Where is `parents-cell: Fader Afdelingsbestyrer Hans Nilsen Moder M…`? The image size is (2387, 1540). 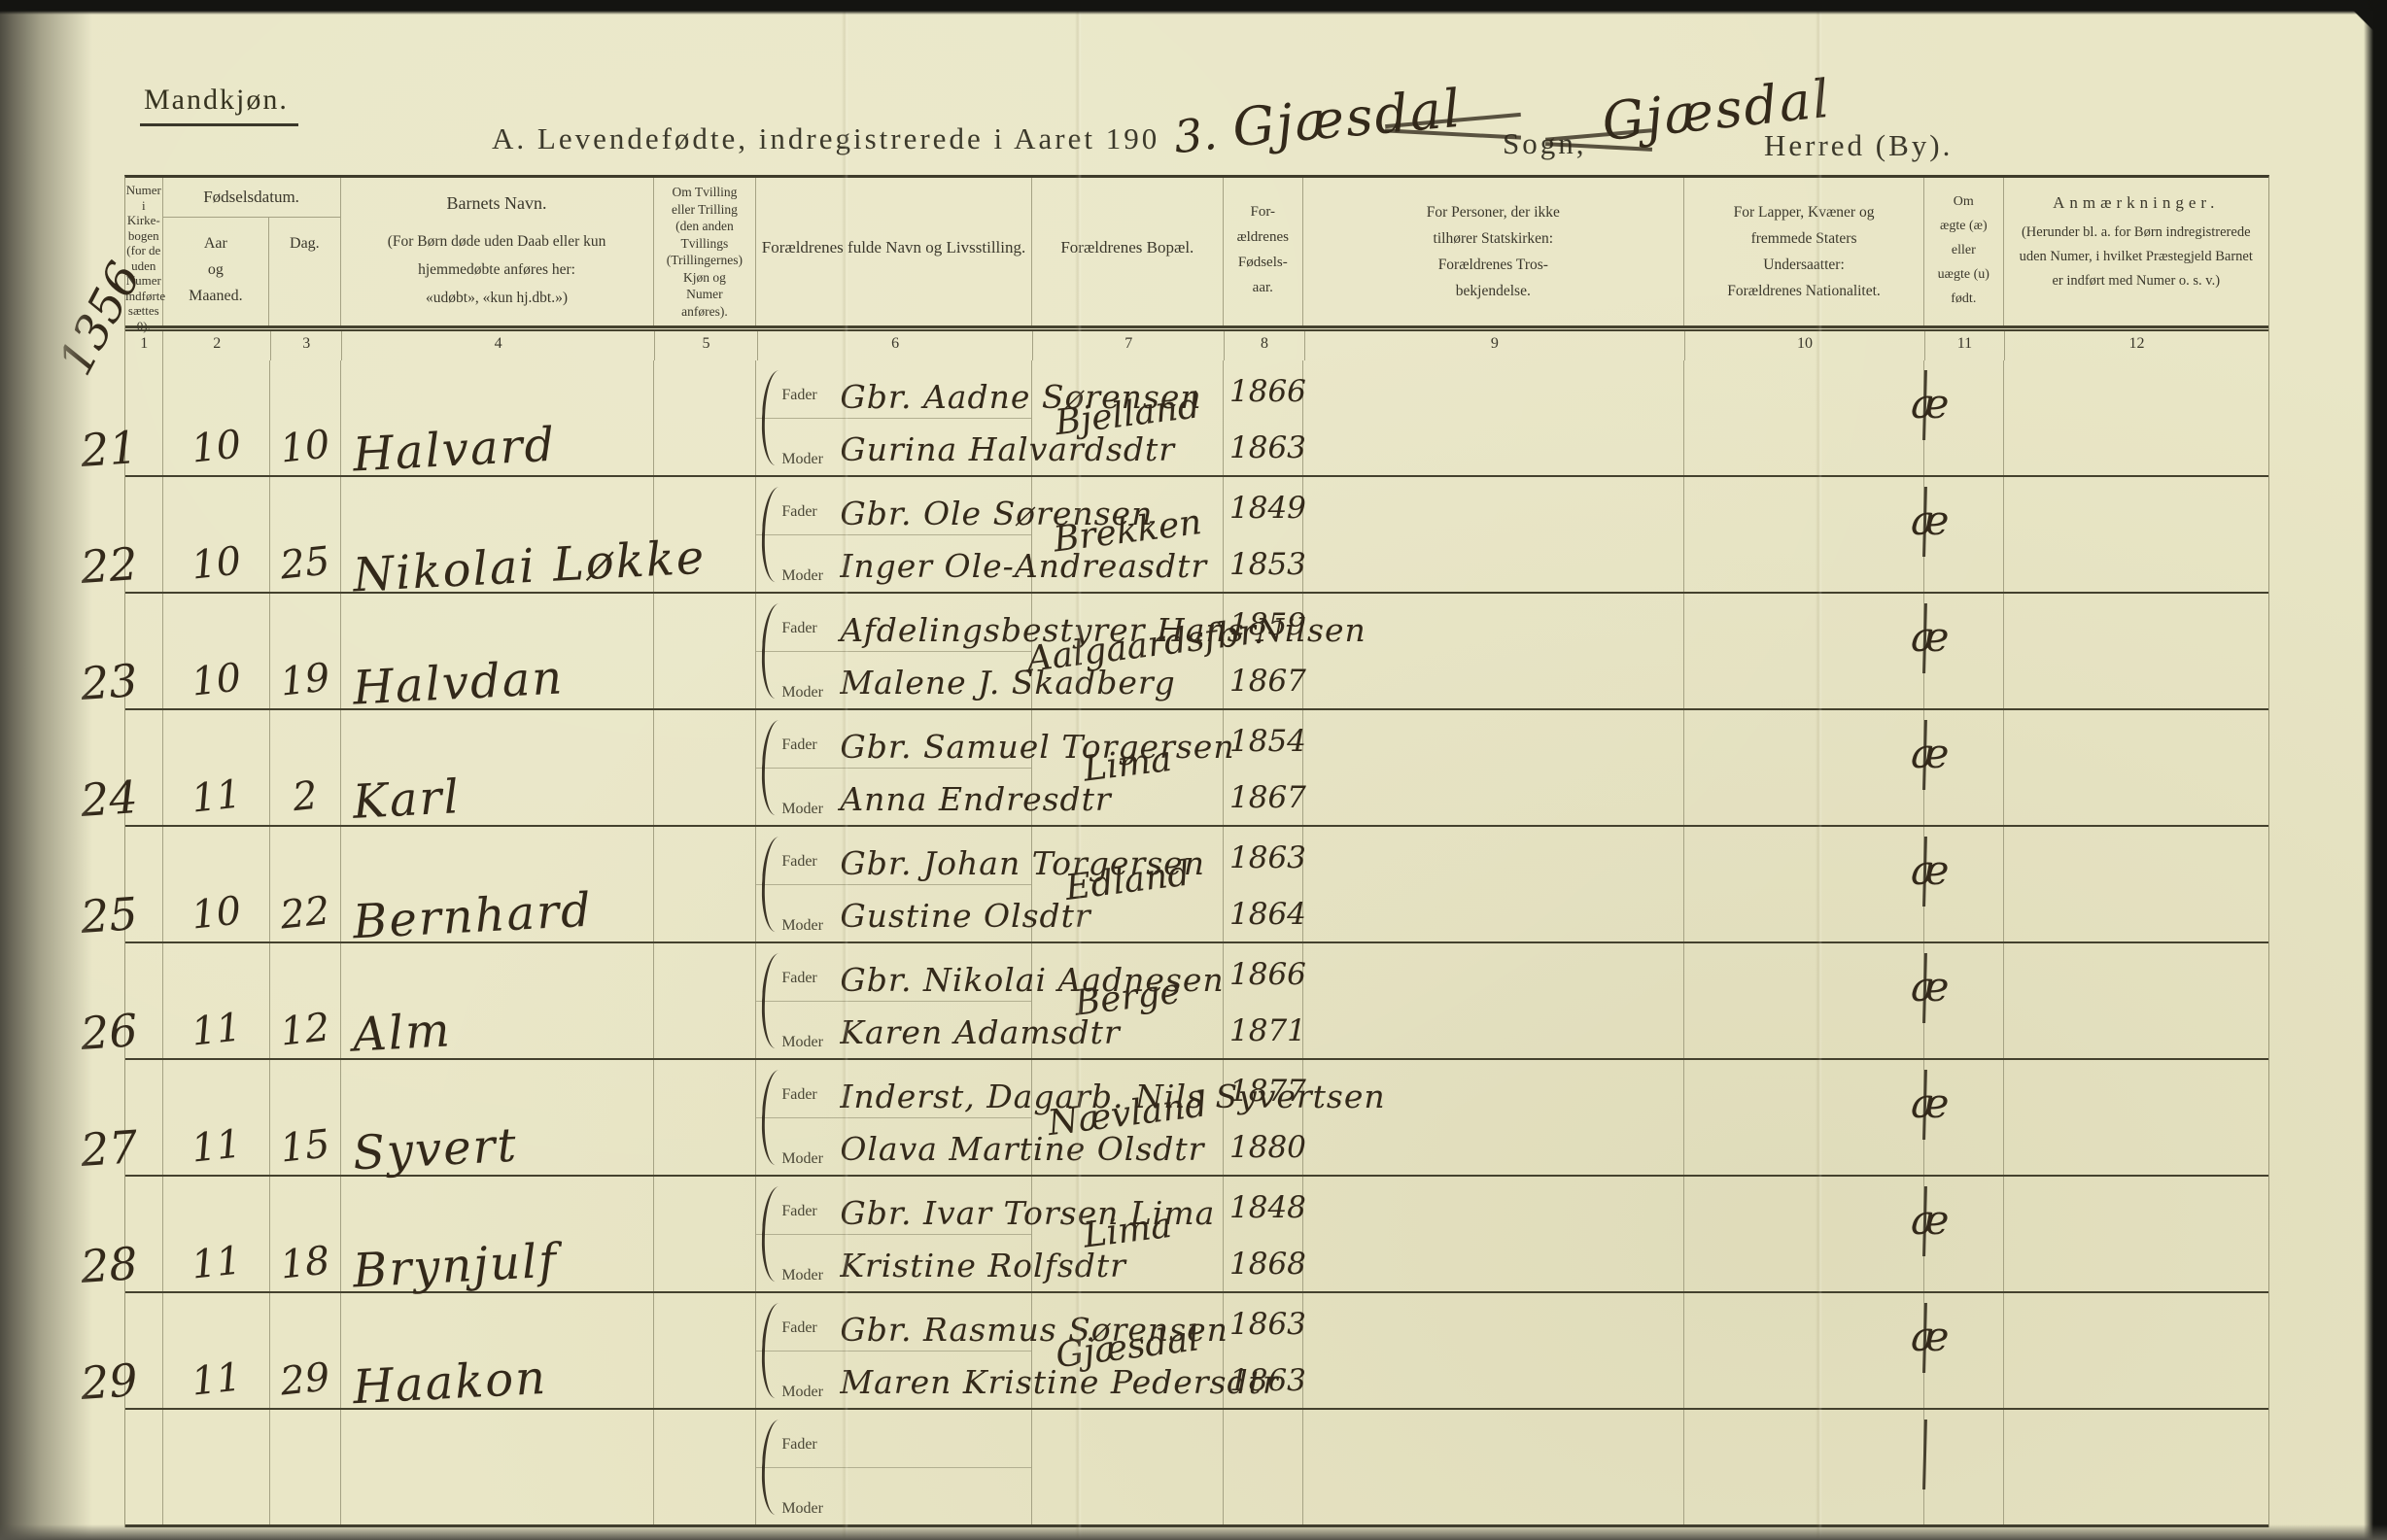 parents-cell: Fader Afdelingsbestyrer Hans Nilsen Moder M… is located at coordinates (1061, 651).